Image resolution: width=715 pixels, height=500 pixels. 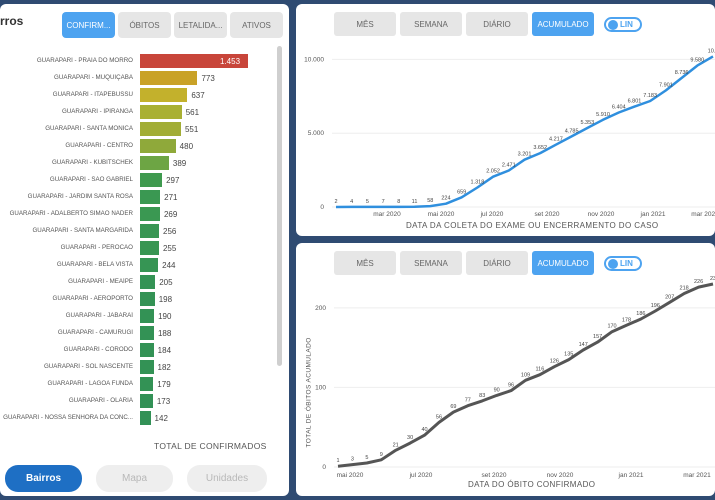 What do you see at coordinates (366, 458) in the screenshot?
I see `data-label: 5` at bounding box center [366, 458].